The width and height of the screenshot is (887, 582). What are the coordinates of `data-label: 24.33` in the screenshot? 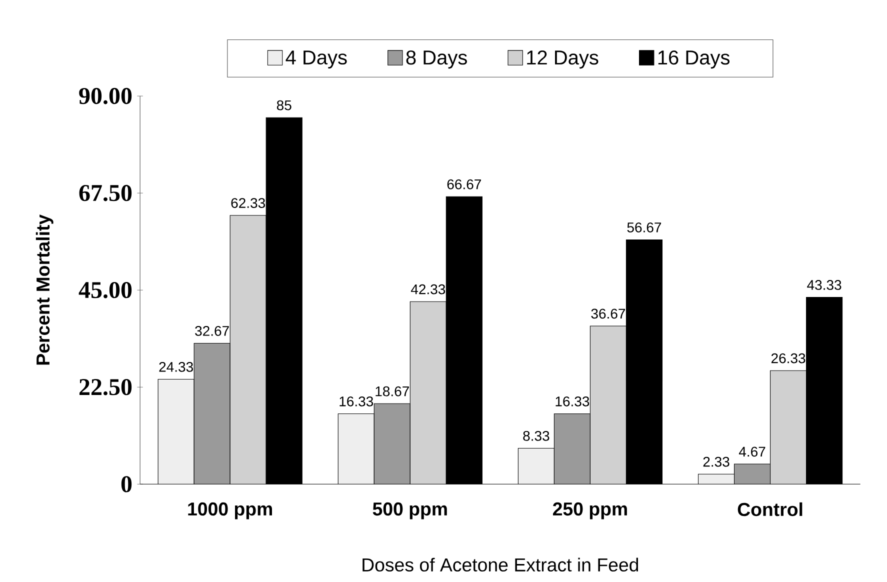 It's located at (176, 367).